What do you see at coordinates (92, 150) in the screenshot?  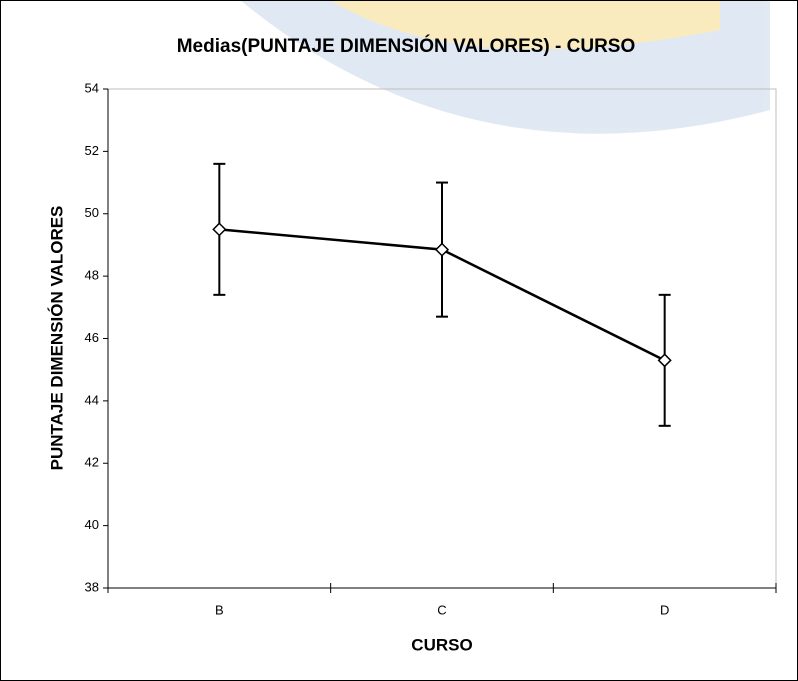 I see `y-tick-label: 52` at bounding box center [92, 150].